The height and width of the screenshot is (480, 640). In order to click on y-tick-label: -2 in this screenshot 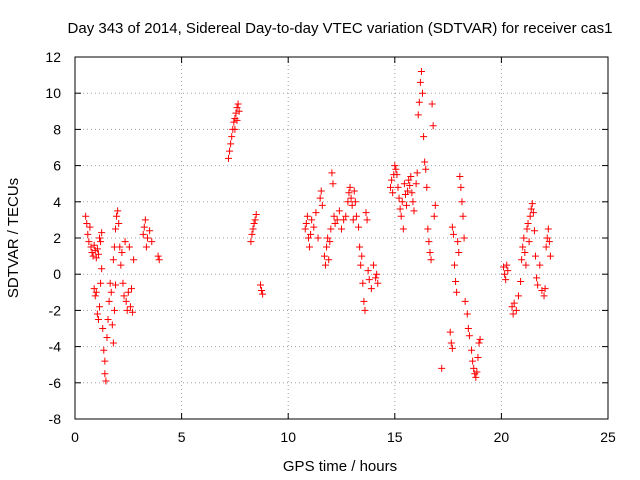, I will do `click(55, 310)`.